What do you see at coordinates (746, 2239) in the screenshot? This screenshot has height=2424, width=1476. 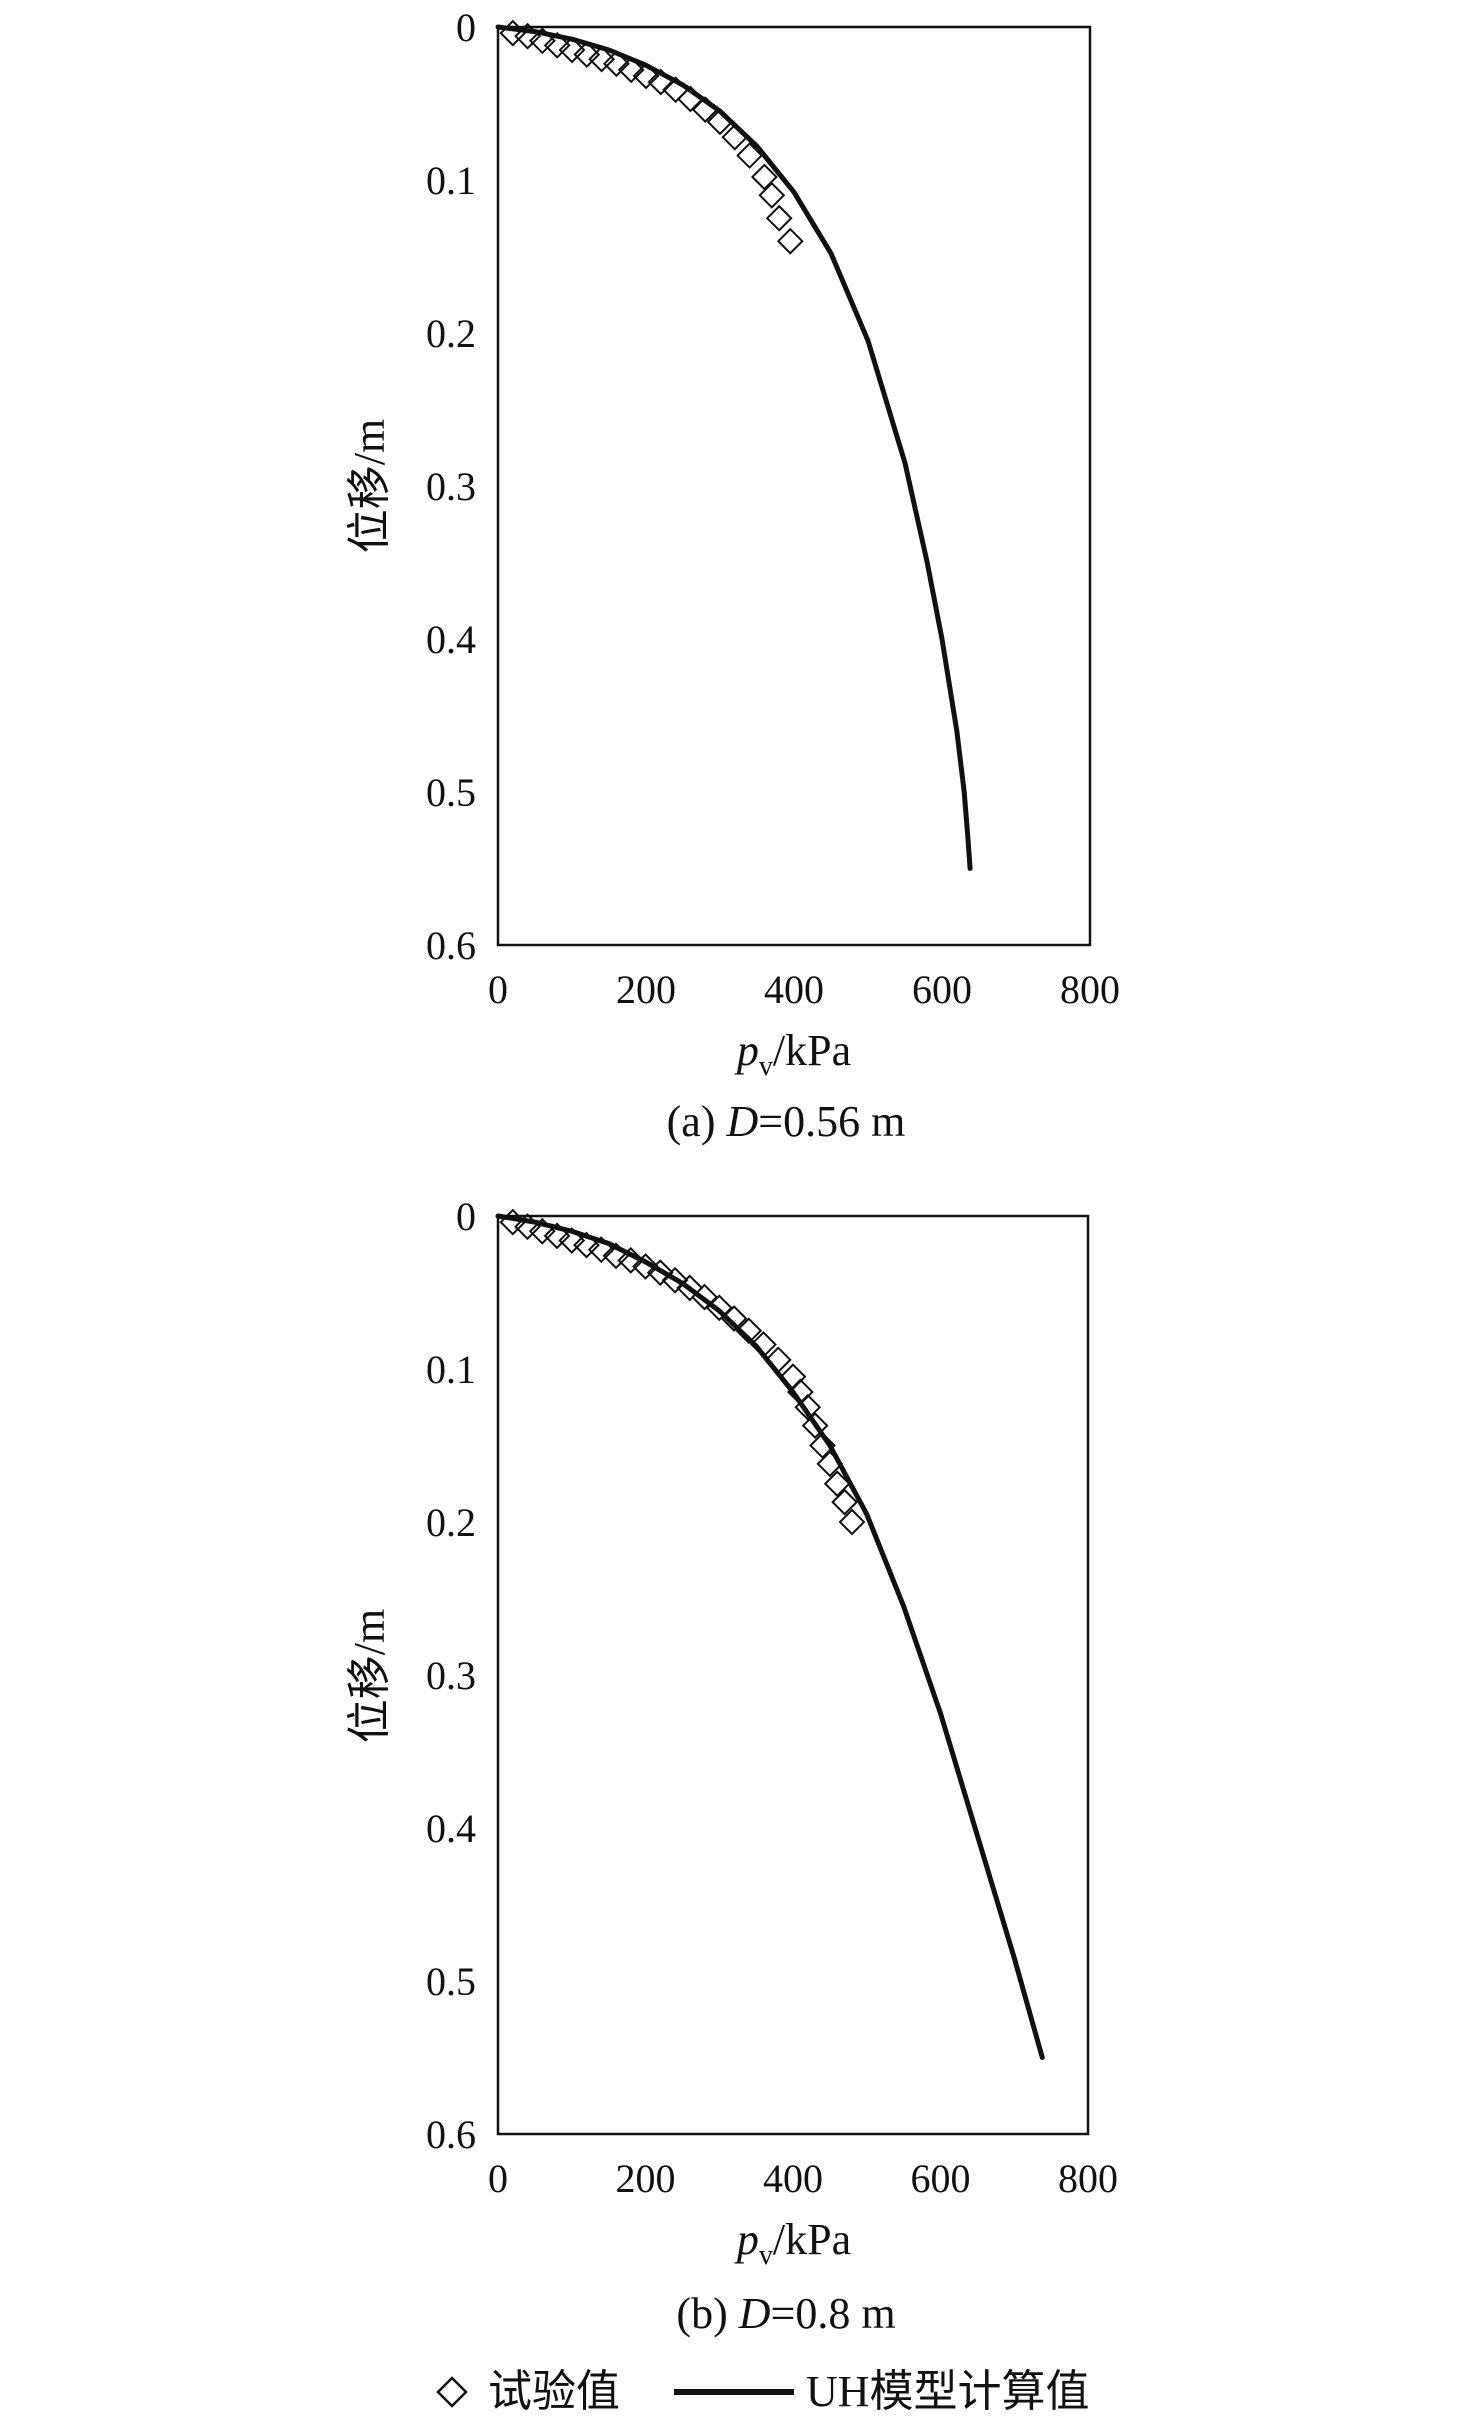 I see `x-axis-label-var: p` at bounding box center [746, 2239].